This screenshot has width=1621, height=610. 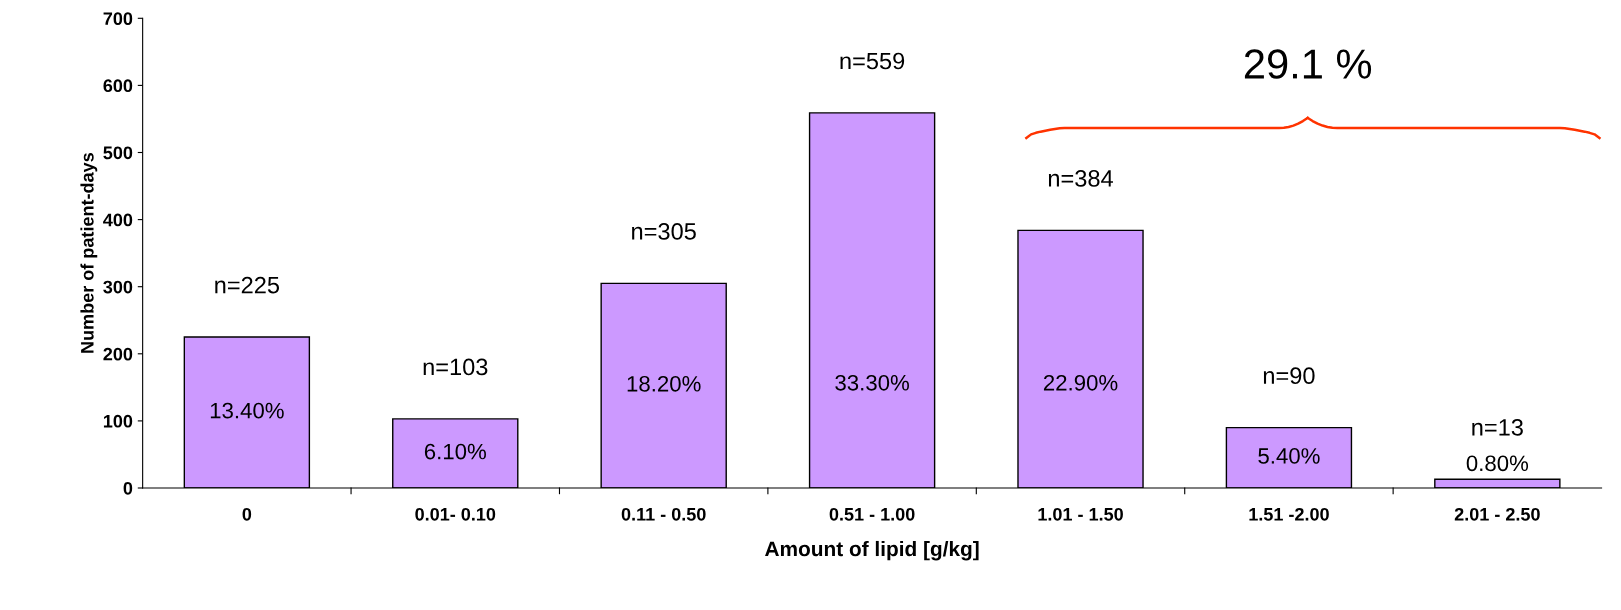 I want to click on data-label: n=384, so click(x=1080, y=178).